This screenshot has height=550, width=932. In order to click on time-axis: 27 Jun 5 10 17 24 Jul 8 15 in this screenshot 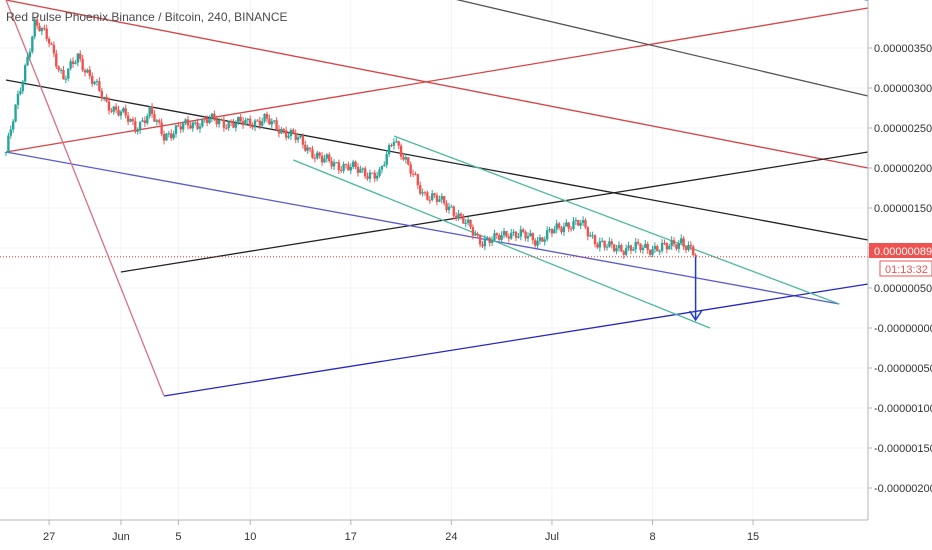, I will do `click(401, 531)`.